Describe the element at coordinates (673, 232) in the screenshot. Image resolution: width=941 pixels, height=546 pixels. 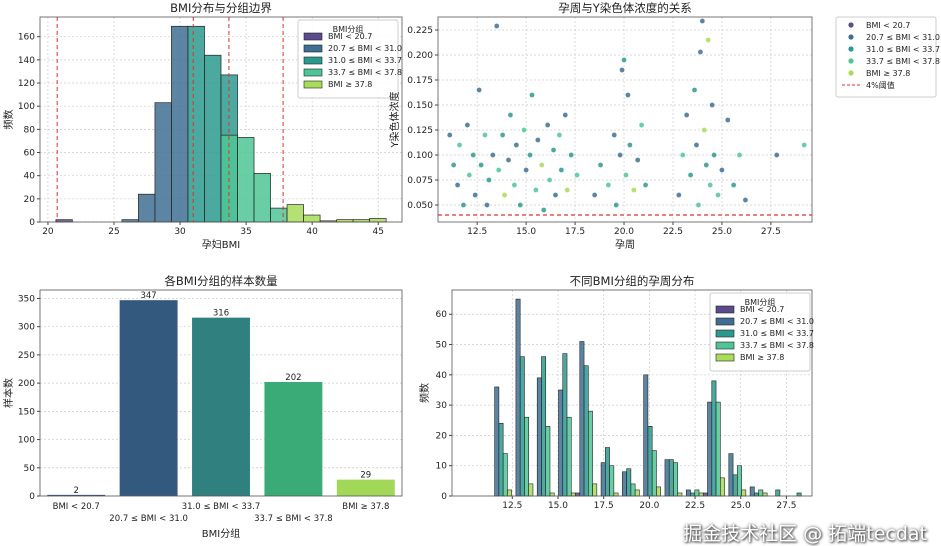
I see `x-tick-label: 22.5` at that location.